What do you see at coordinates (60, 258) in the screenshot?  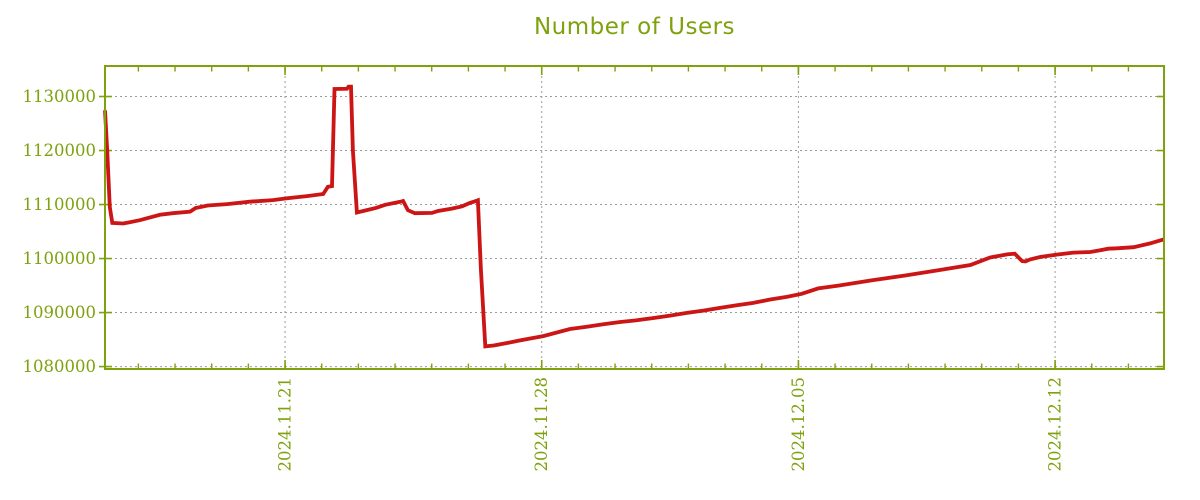 I see `y-tick-label: 1100000` at bounding box center [60, 258].